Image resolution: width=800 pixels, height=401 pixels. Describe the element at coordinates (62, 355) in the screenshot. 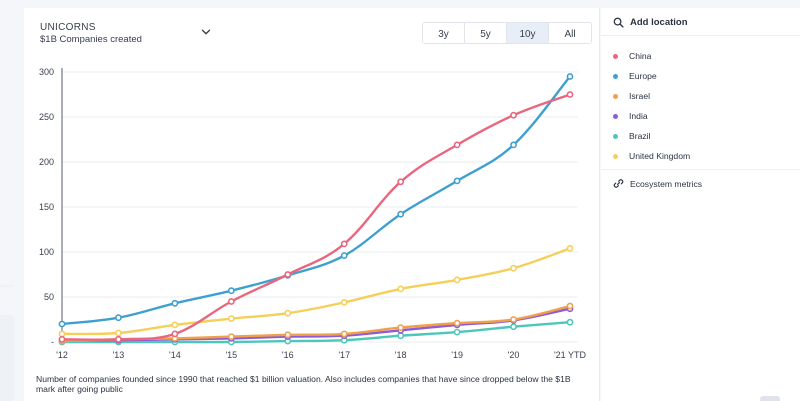

I see `x-tick-label: '12` at that location.